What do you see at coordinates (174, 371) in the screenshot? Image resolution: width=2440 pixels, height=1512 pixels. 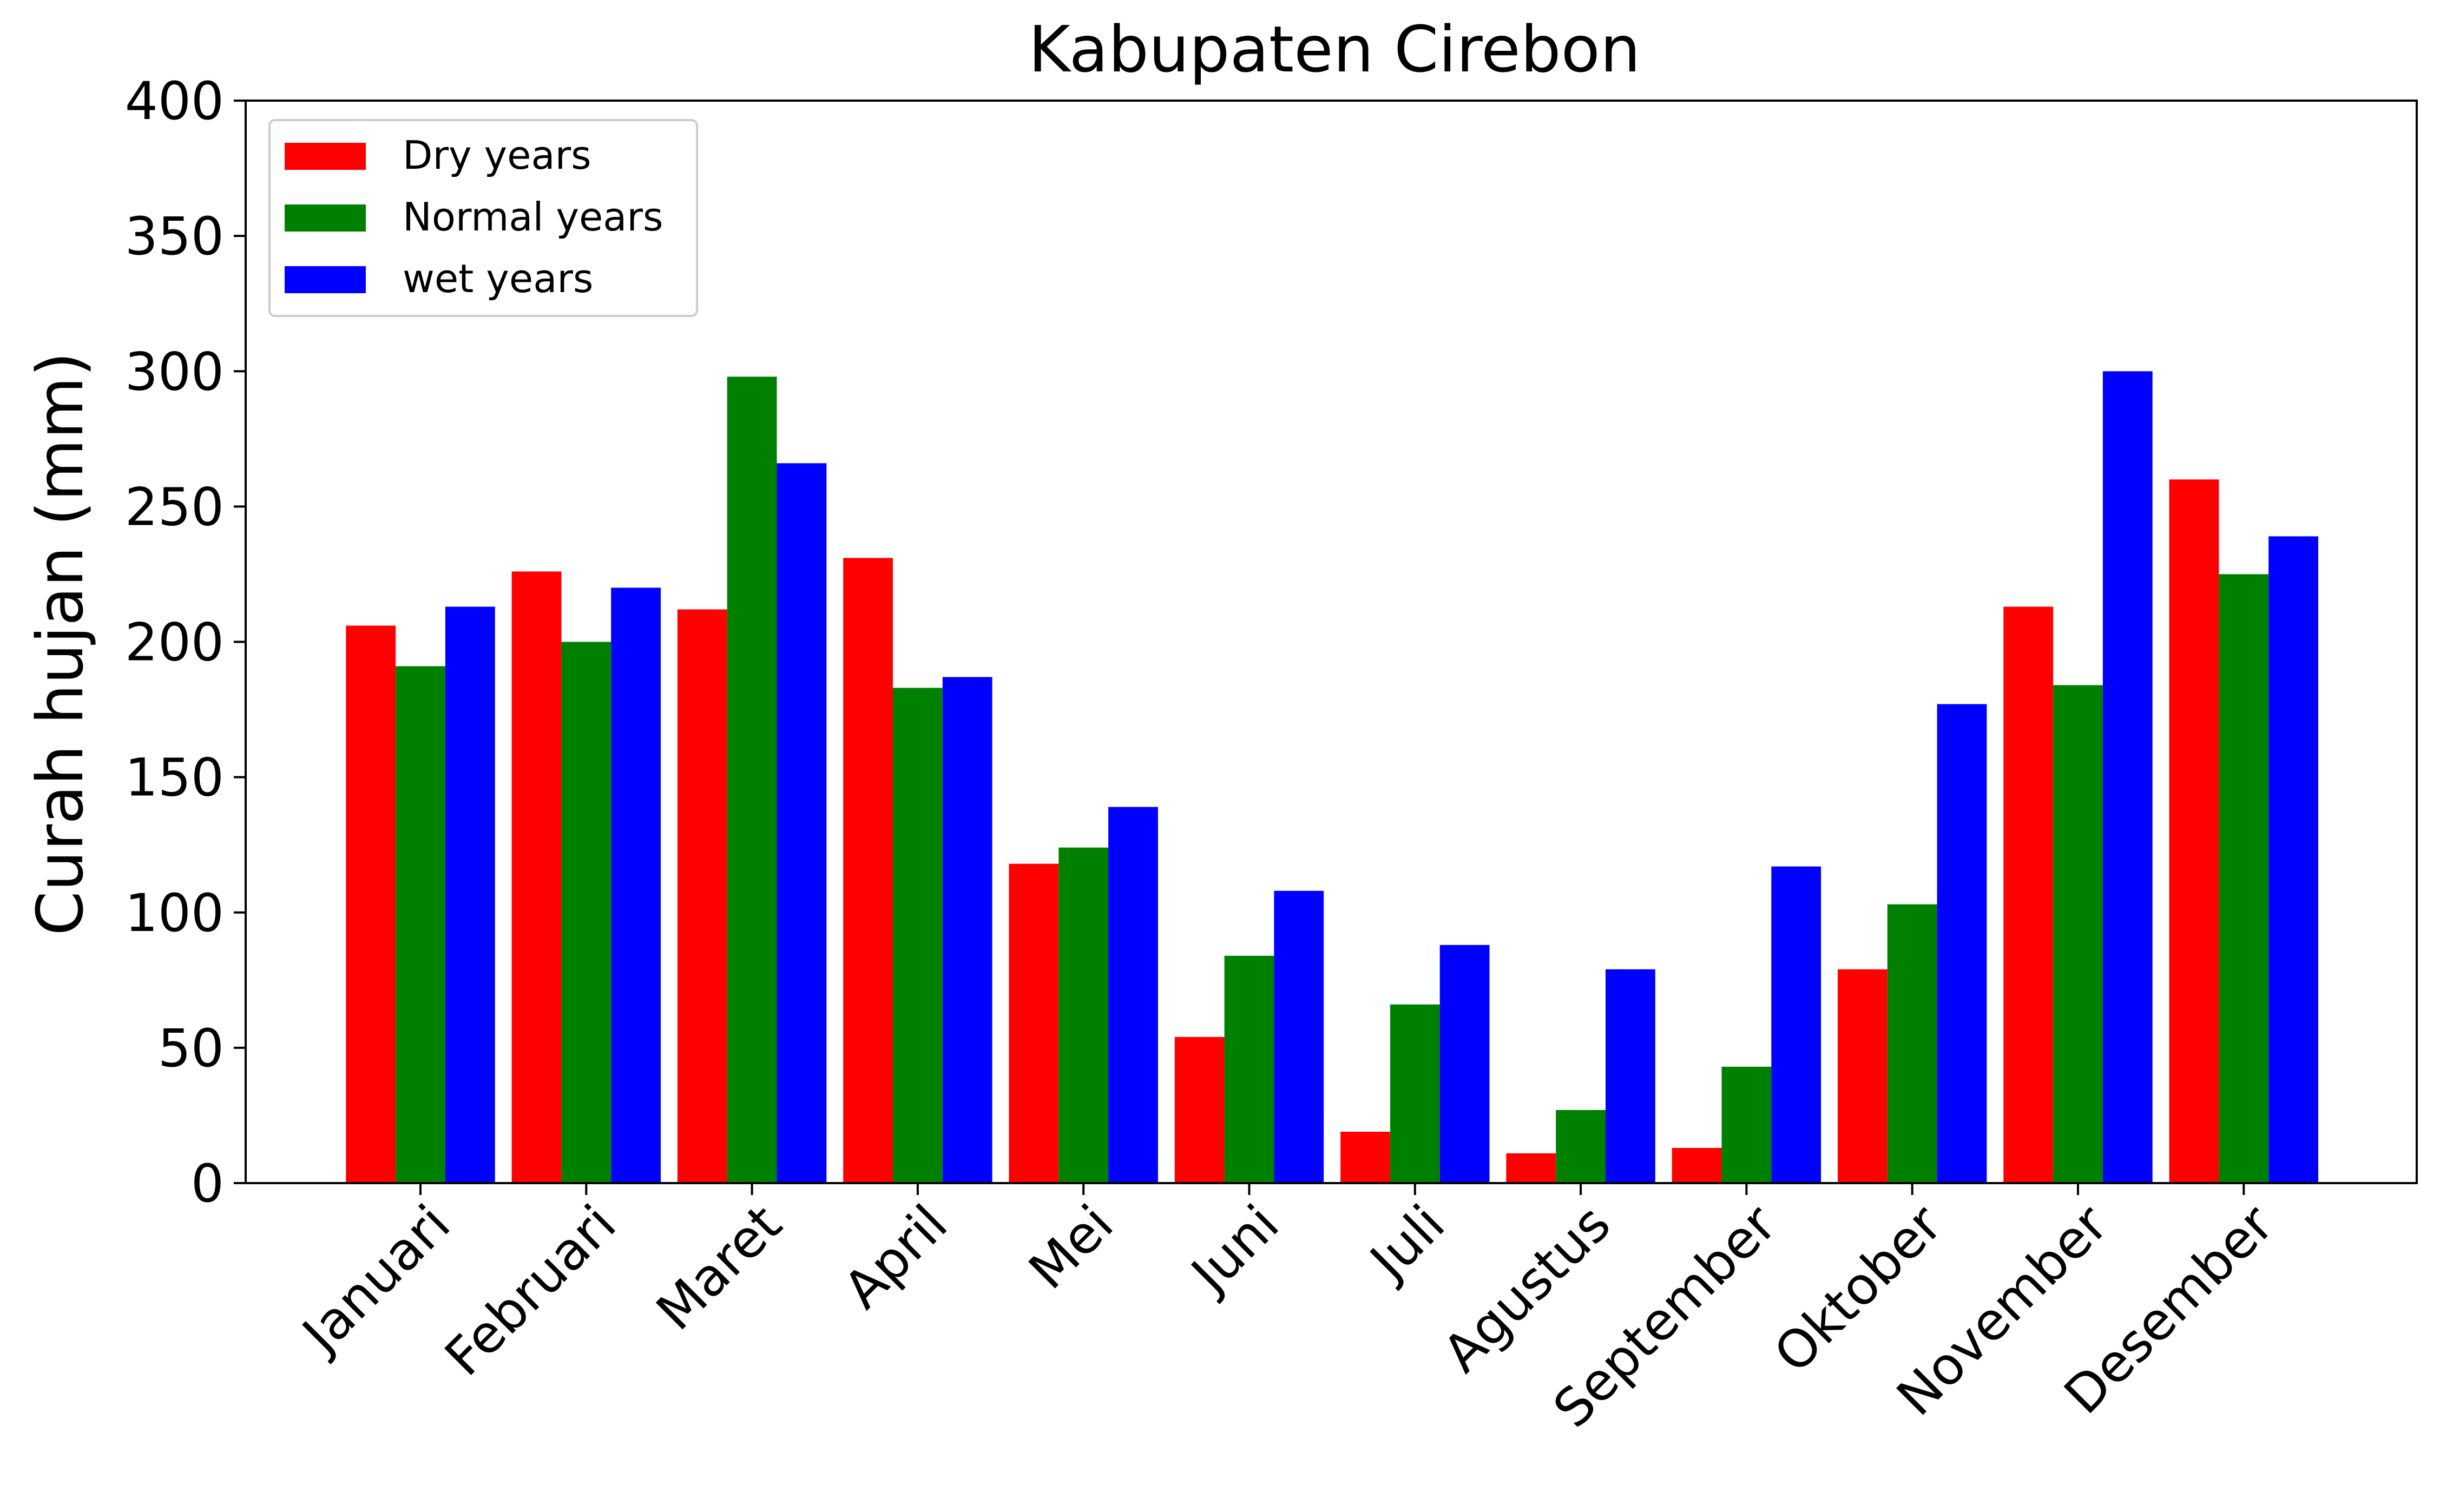 I see `y-tick-label: 300` at bounding box center [174, 371].